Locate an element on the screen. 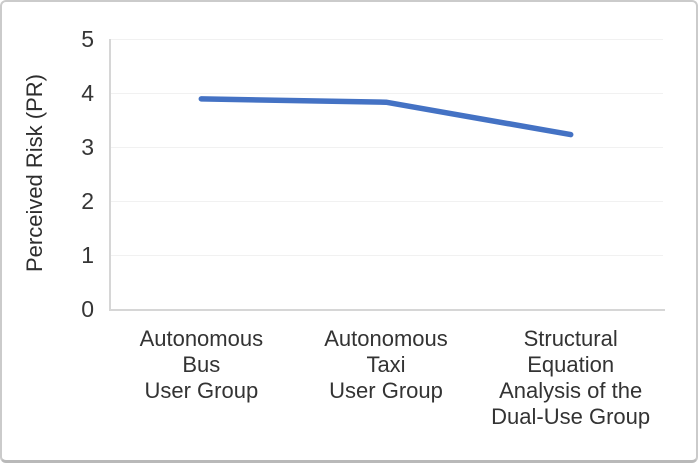 This screenshot has width=698, height=463. x-category-label-line: Equation is located at coordinates (571, 364).